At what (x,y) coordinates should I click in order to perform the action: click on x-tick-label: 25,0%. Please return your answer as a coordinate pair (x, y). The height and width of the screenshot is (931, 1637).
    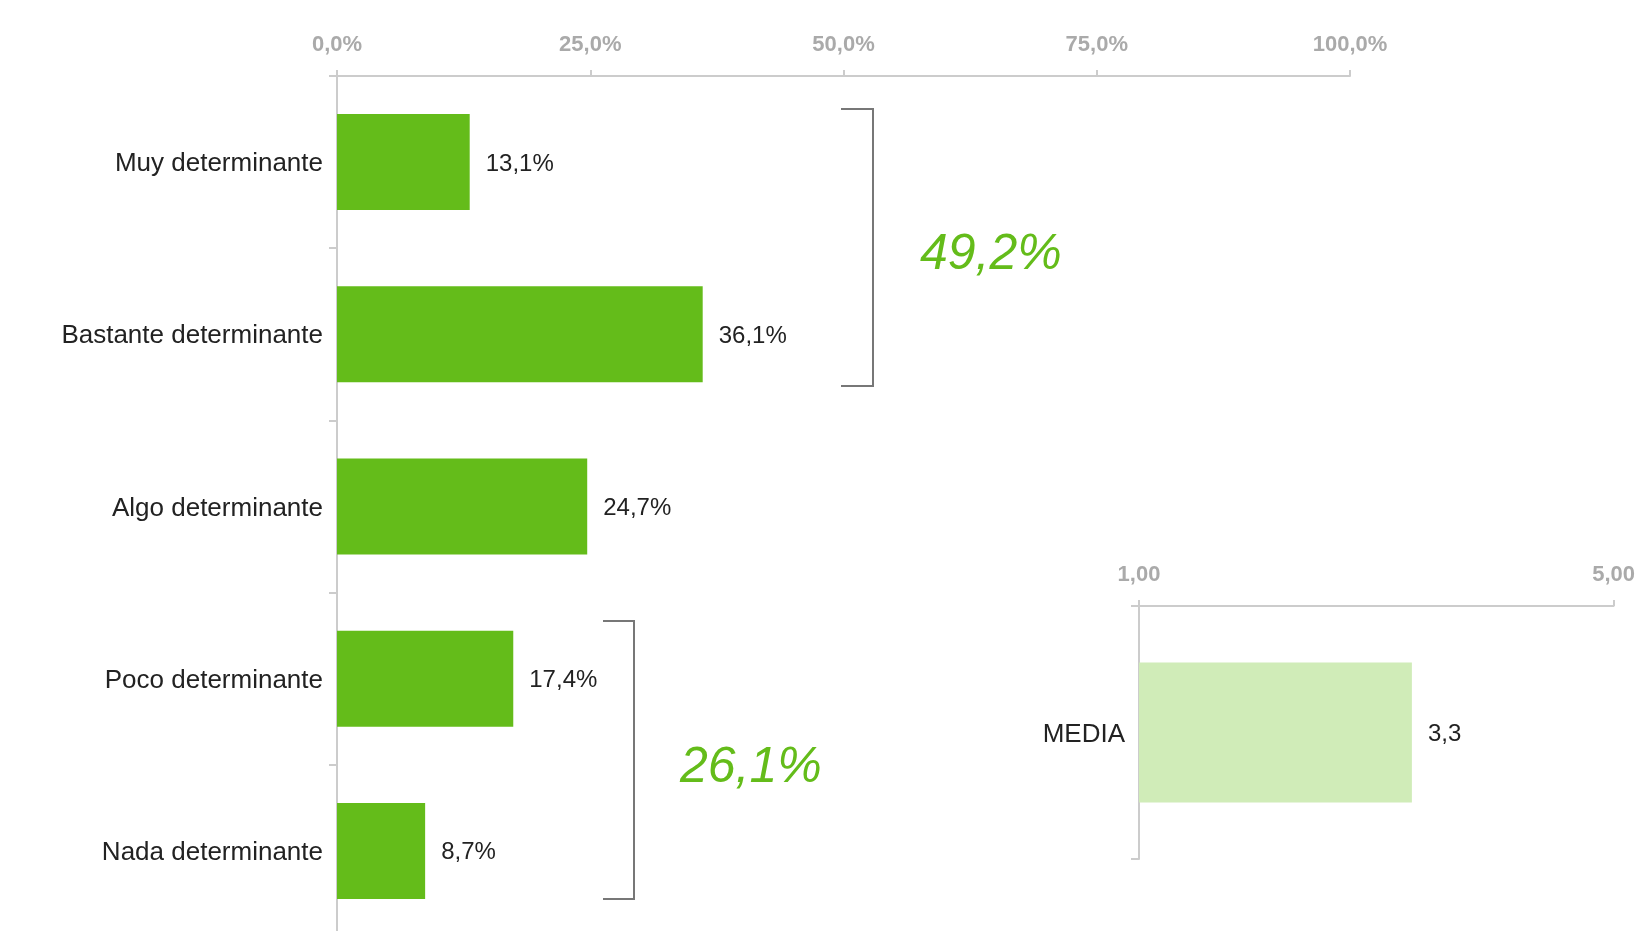
    Looking at the image, I should click on (590, 43).